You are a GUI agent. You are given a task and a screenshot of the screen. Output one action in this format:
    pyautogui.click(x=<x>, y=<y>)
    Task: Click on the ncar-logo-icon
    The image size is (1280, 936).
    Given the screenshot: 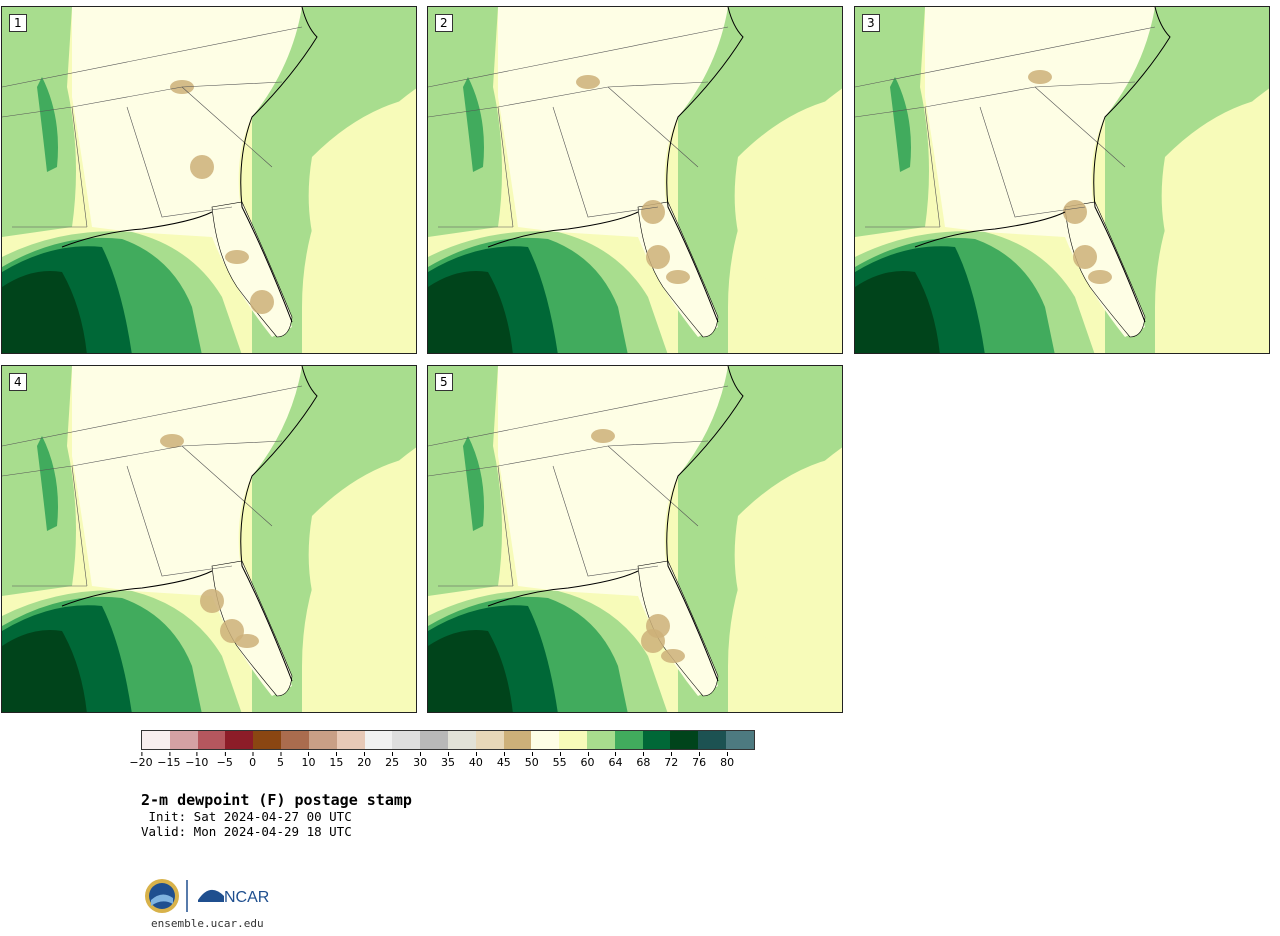 What is the action you would take?
    pyautogui.click(x=211, y=895)
    